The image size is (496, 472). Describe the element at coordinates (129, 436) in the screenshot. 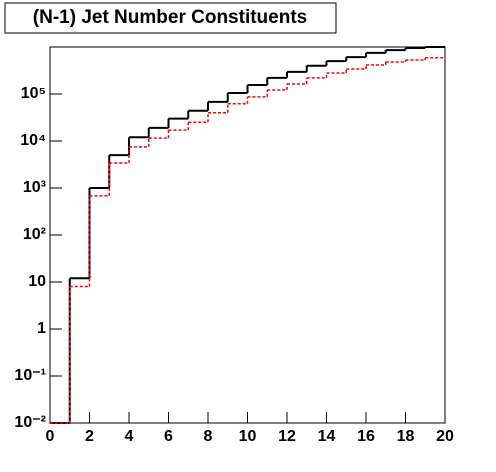

I see `x-tick-label: 4` at that location.